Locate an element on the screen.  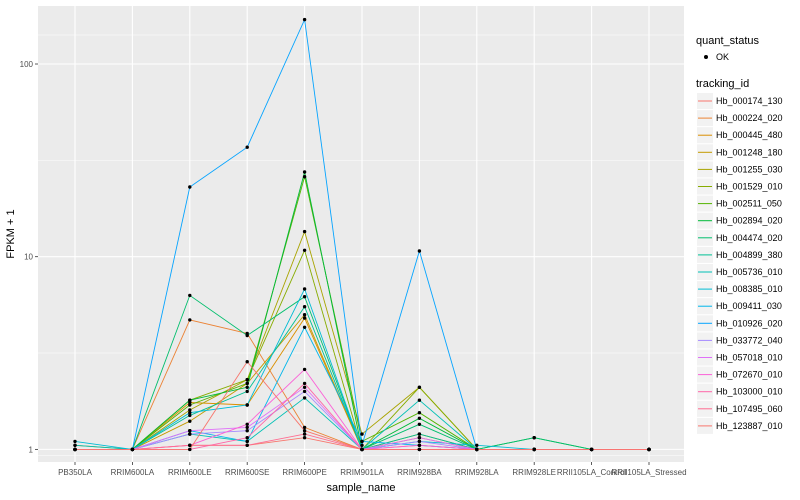
point-Hb_107495_060-RRIM600SE is located at coordinates (247, 445).